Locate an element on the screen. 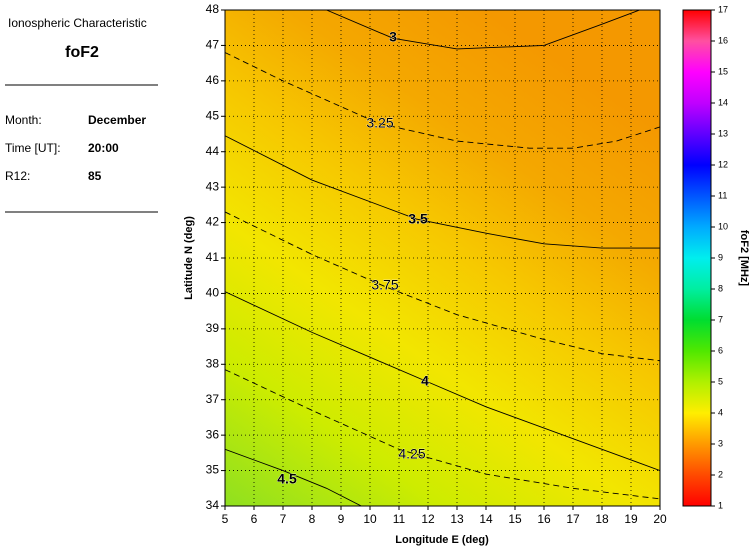 This screenshot has width=755, height=551. colorbar-tick-label: 7 is located at coordinates (720, 319).